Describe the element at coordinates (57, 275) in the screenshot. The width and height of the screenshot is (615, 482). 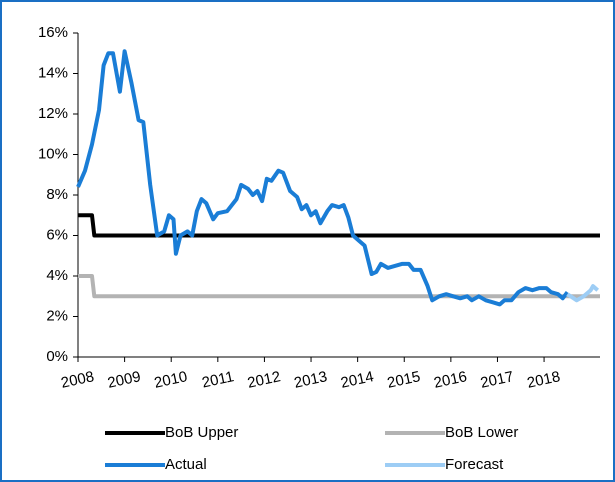
I see `y-tick-label: 4%` at that location.